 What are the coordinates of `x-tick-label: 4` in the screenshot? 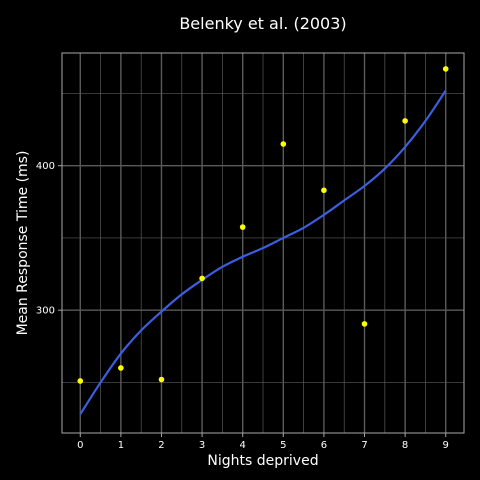 It's located at (243, 445).